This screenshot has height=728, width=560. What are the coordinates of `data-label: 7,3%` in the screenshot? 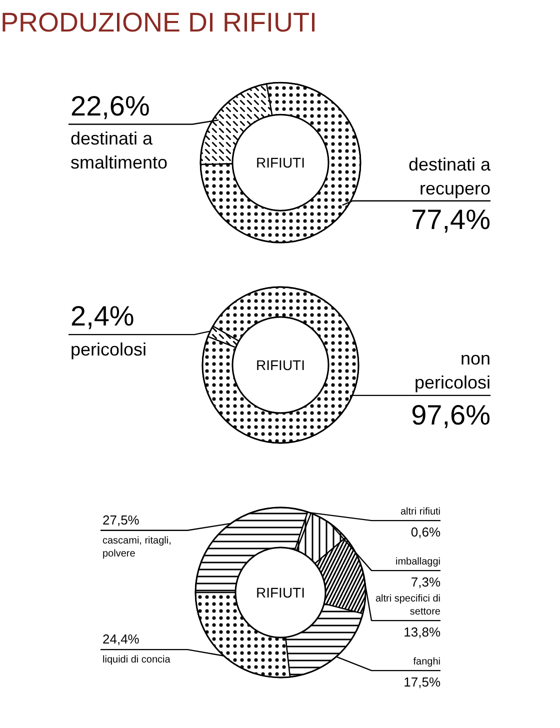 It's located at (425, 582).